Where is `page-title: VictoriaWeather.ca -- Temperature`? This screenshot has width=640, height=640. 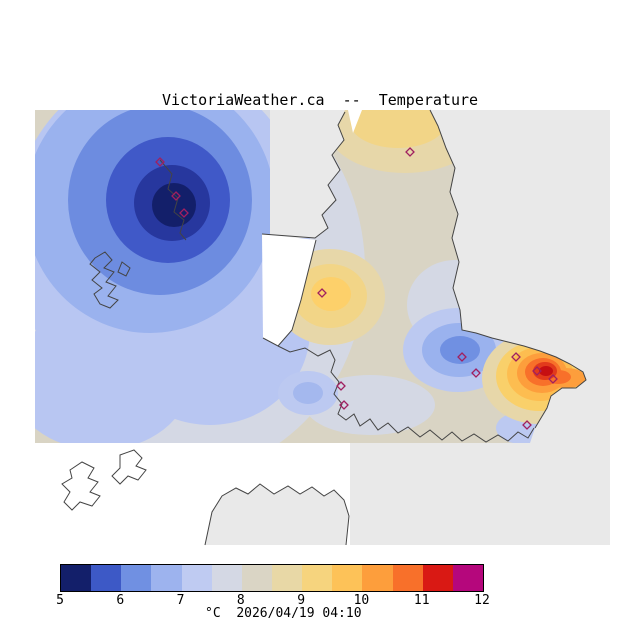
page-title: VictoriaWeather.ca -- Temperature is located at coordinates (320, 100).